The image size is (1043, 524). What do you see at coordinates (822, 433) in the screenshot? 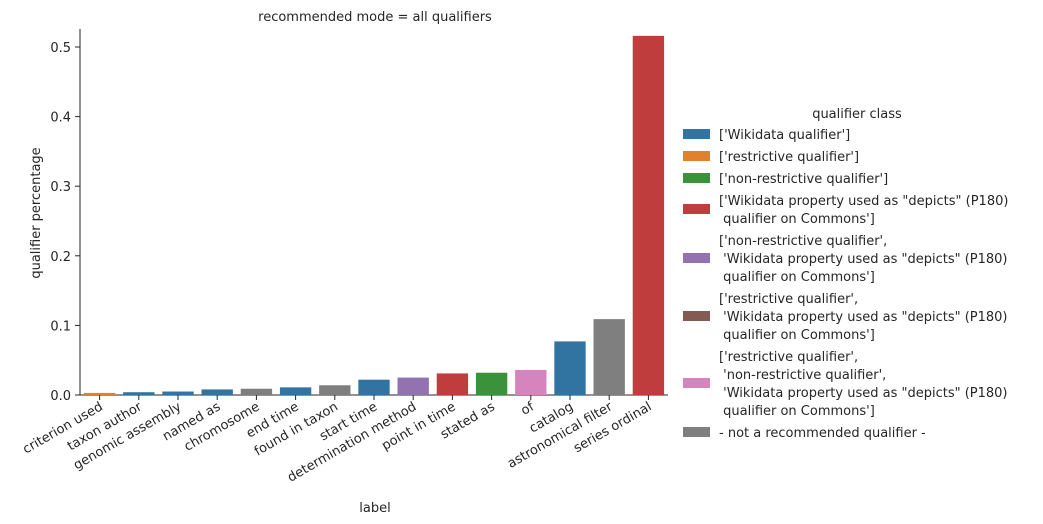
I see `legend-entry: - not a recommended qualifier -` at bounding box center [822, 433].